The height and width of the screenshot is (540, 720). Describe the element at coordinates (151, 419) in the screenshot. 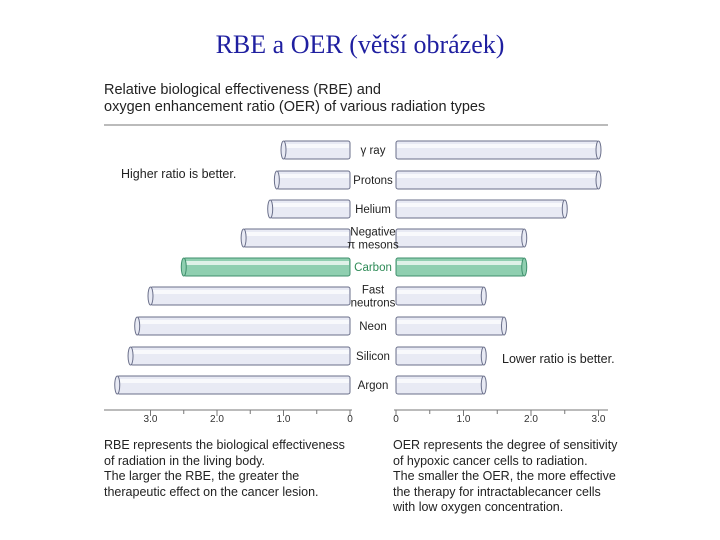

I see `left-axis-tick-label: 3.0` at that location.